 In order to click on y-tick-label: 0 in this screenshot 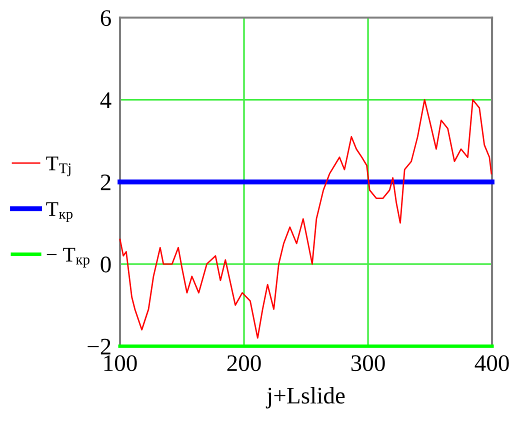, I will do `click(105, 264)`.